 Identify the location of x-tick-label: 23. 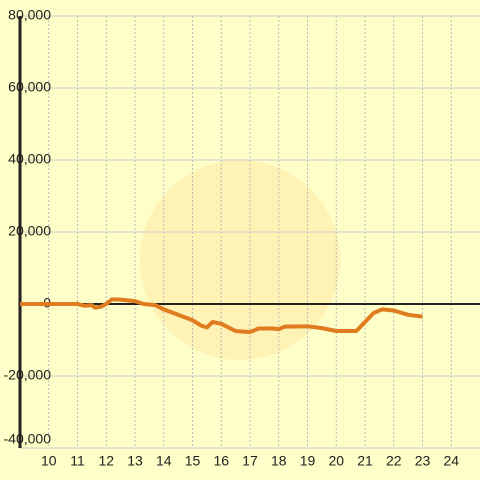
(423, 461).